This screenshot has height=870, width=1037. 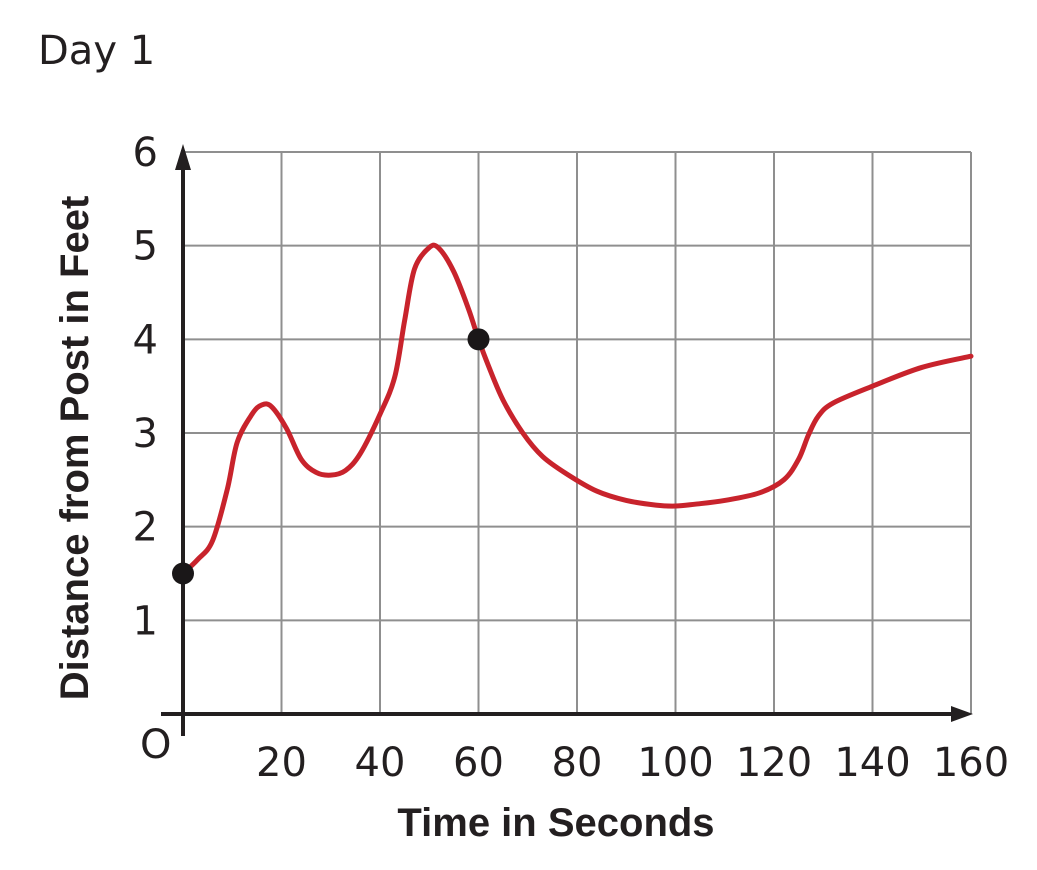 What do you see at coordinates (555, 823) in the screenshot?
I see `x-axis-title: Time in Seconds` at bounding box center [555, 823].